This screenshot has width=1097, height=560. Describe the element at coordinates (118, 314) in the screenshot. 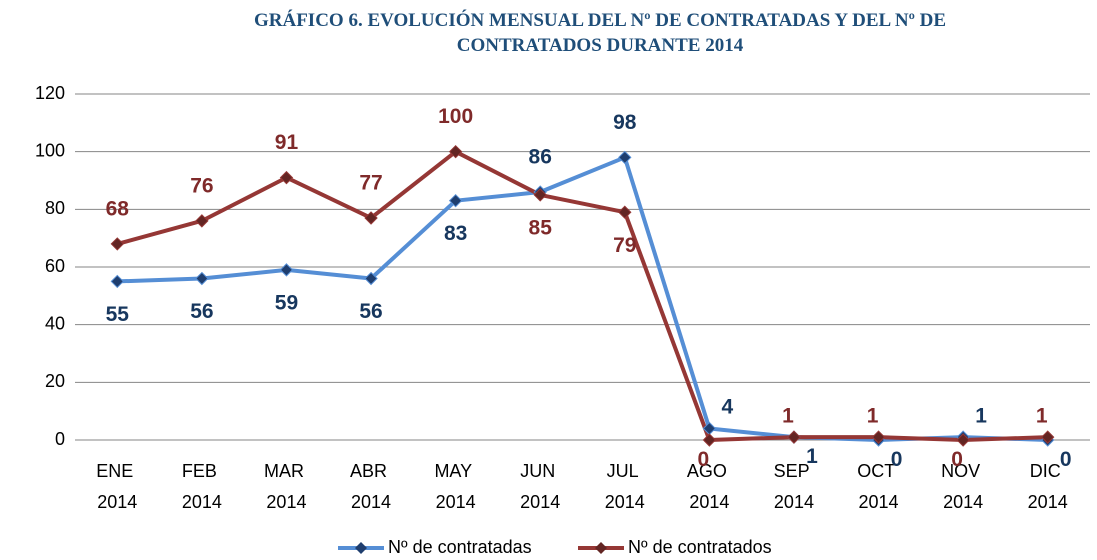

I see `data-label: 55` at that location.